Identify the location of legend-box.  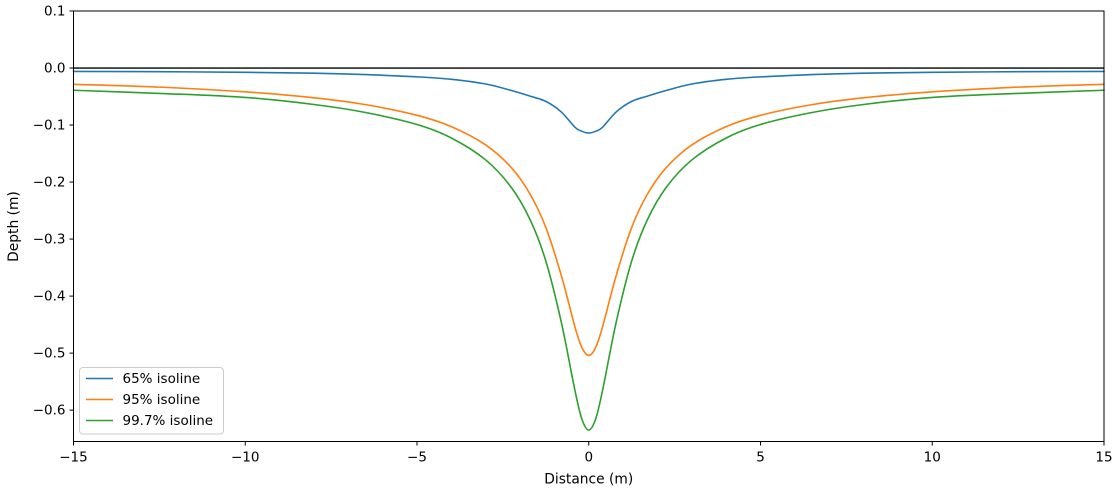
(151, 401).